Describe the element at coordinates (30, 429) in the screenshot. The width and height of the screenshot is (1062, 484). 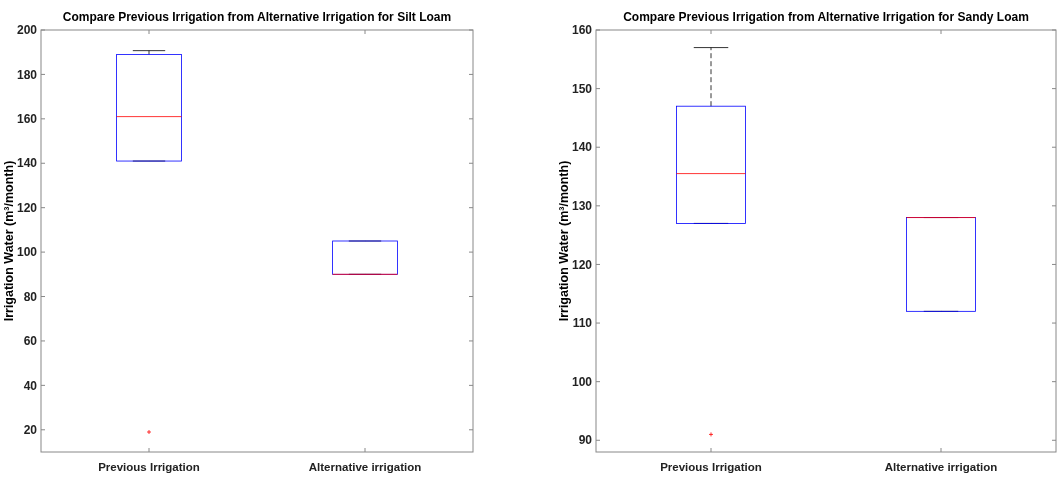
I see `y-tick-label: 20` at that location.